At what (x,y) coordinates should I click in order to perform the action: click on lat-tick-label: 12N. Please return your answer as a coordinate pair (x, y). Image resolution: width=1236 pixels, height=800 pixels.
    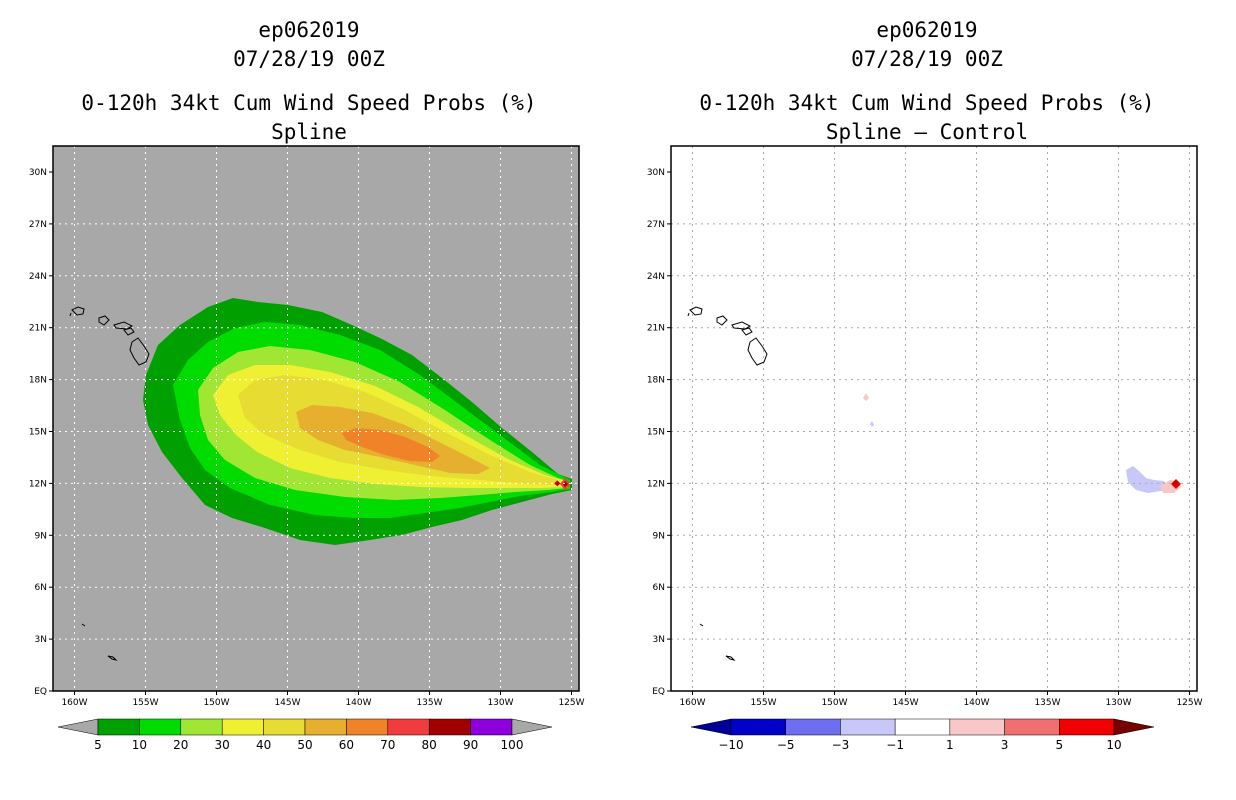
    Looking at the image, I should click on (656, 484).